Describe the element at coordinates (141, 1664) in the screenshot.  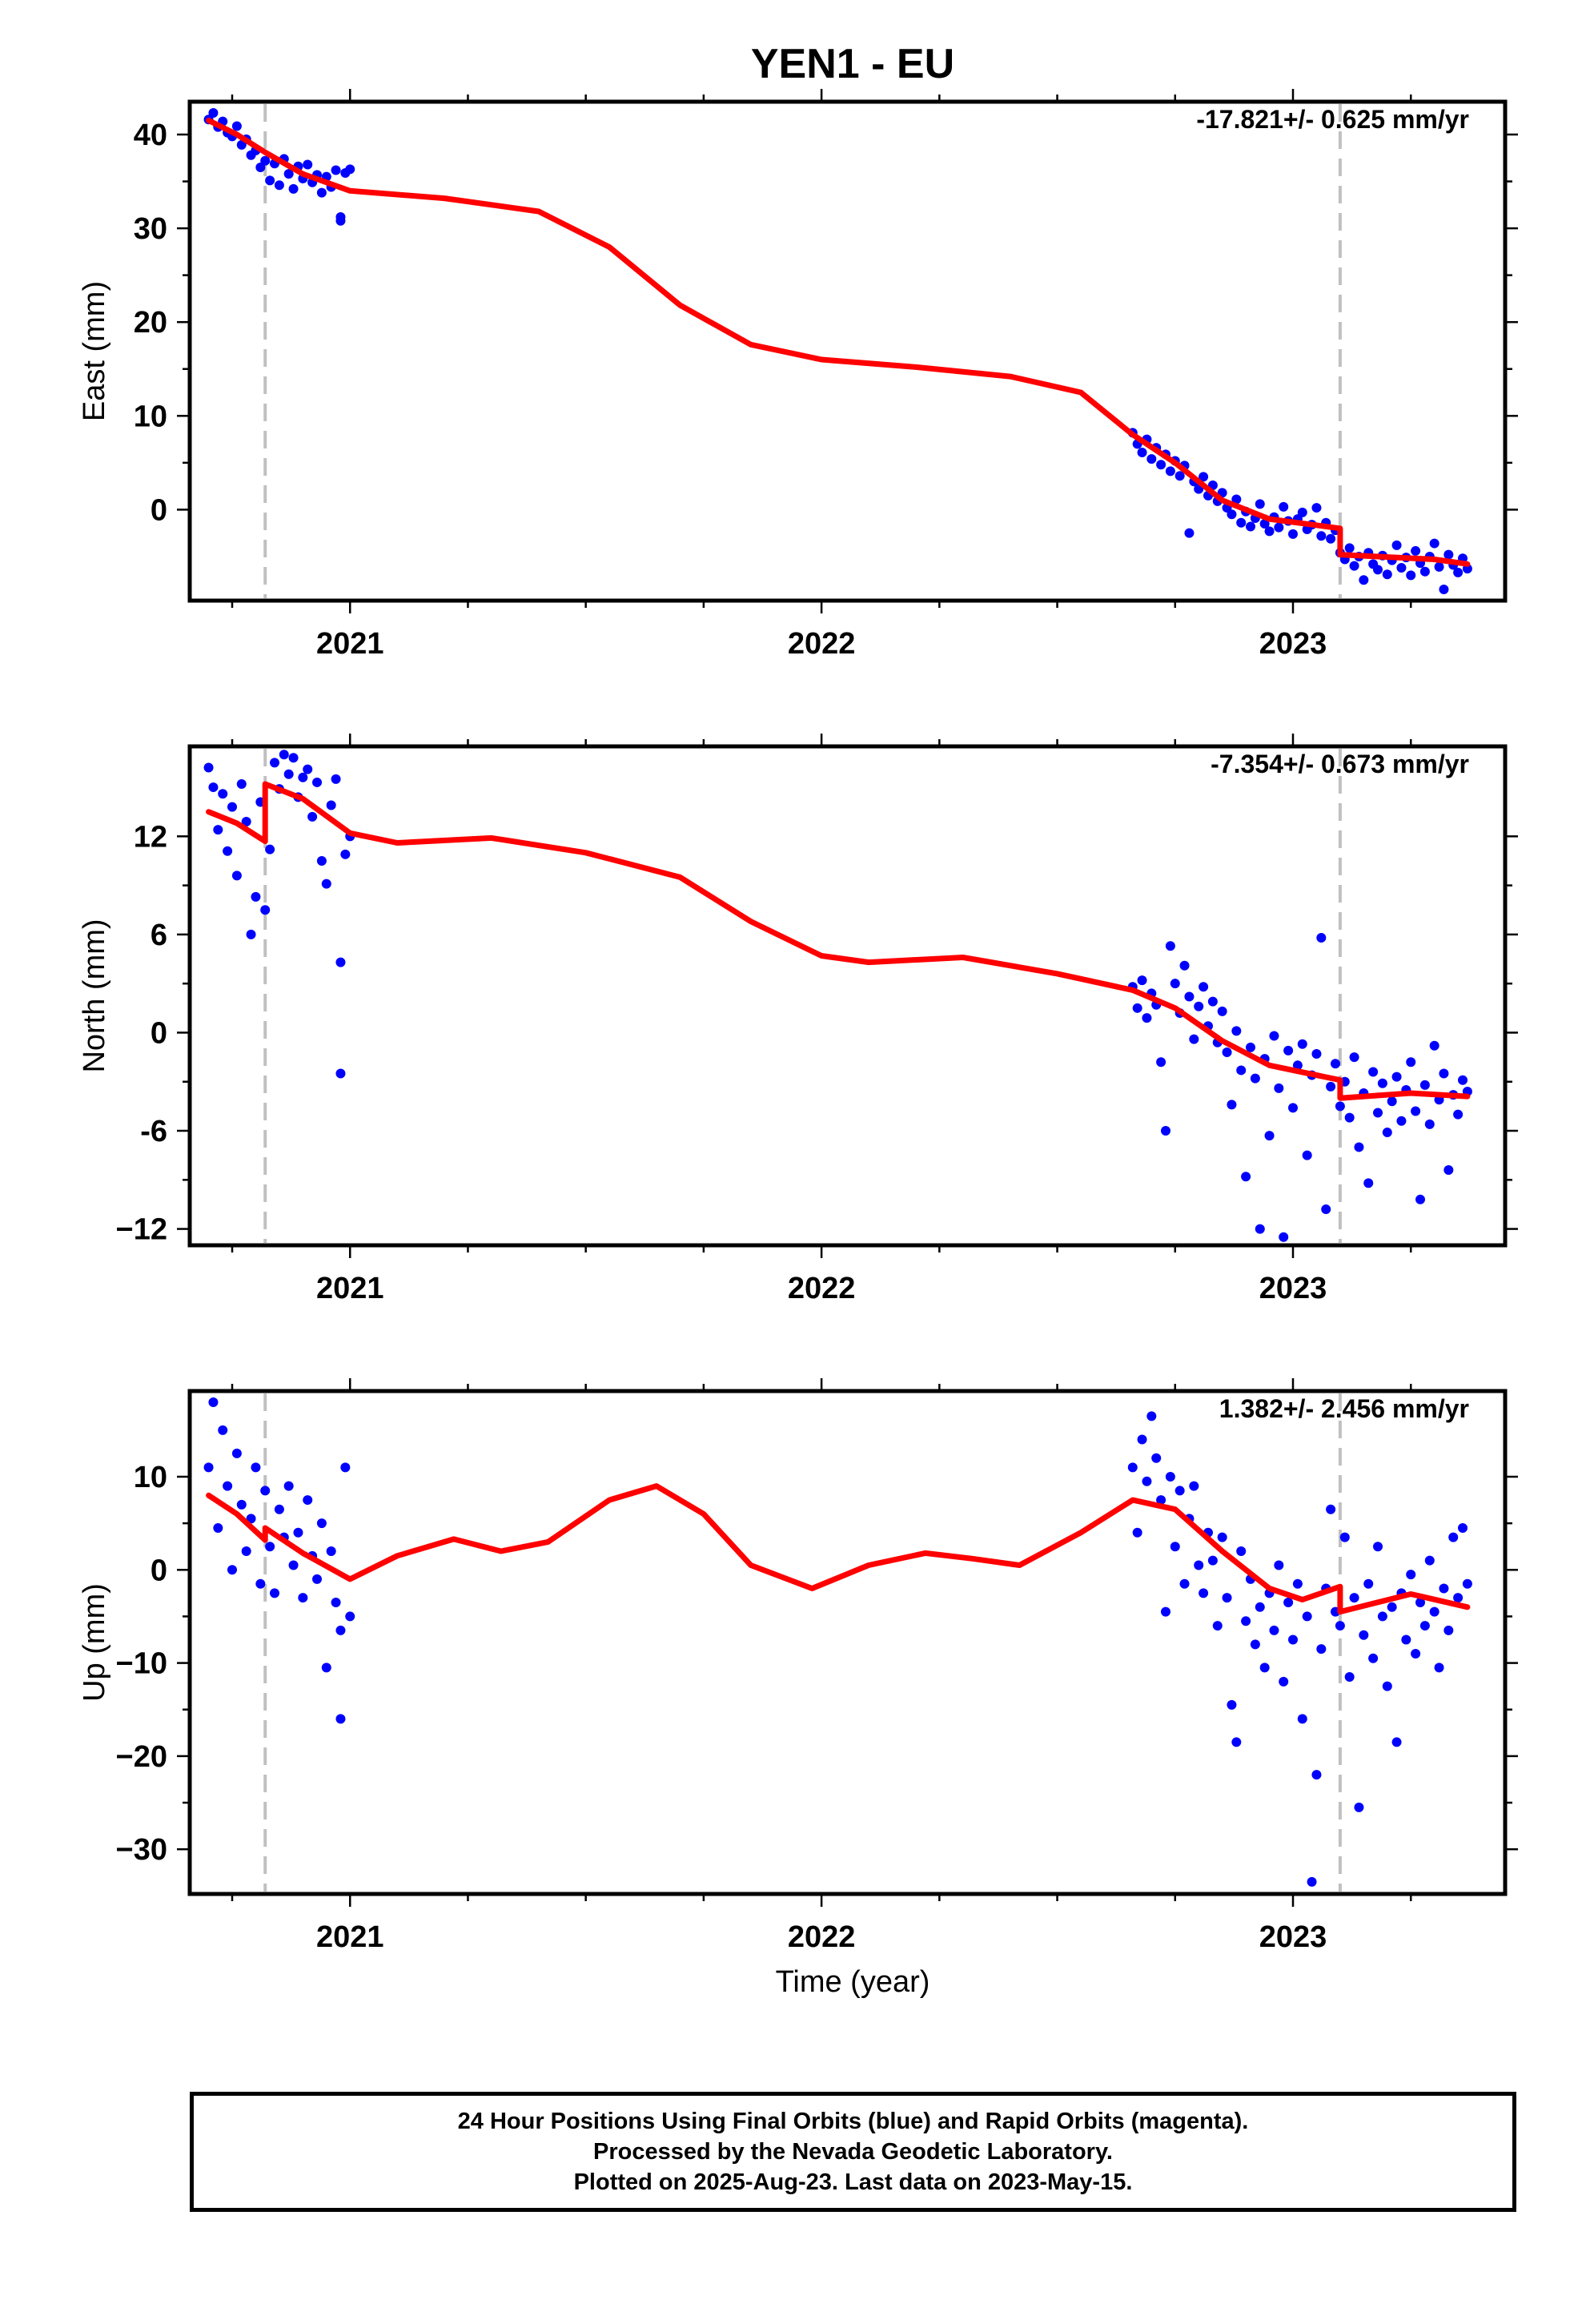
I see `y-tick-label: −10` at that location.